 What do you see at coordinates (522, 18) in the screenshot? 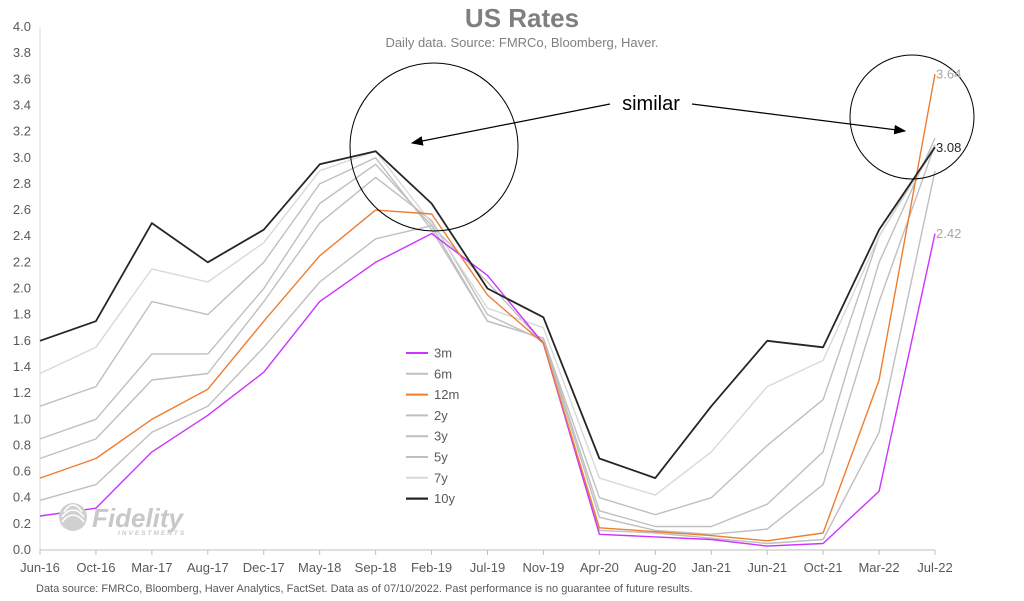
I see `chart-title: US Rates` at bounding box center [522, 18].